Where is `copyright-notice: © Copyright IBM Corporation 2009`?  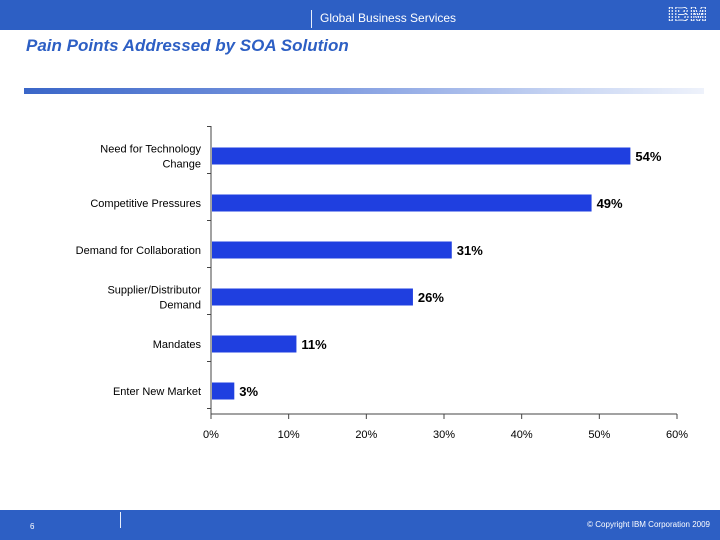 copyright-notice: © Copyright IBM Corporation 2009 is located at coordinates (648, 524).